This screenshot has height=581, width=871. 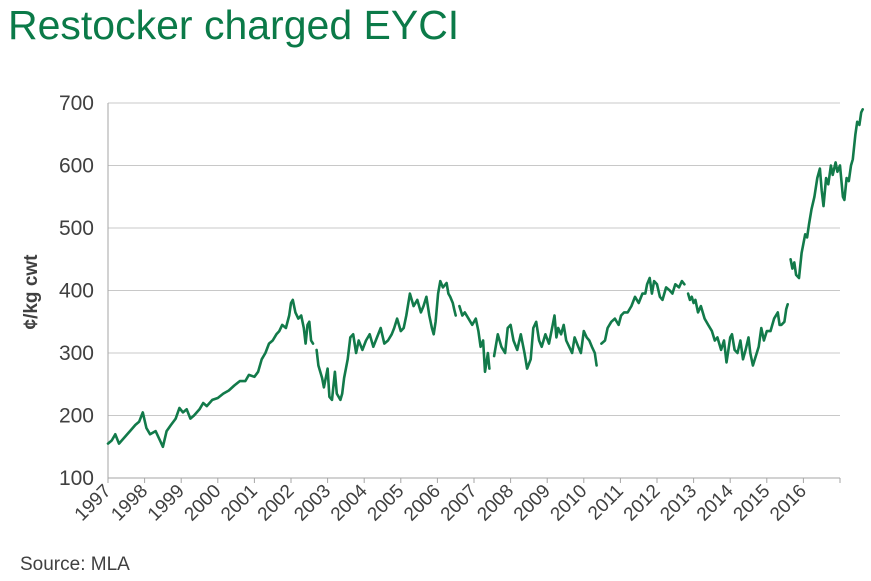 What do you see at coordinates (715, 502) in the screenshot?
I see `x-tick-label-2014: 2014` at bounding box center [715, 502].